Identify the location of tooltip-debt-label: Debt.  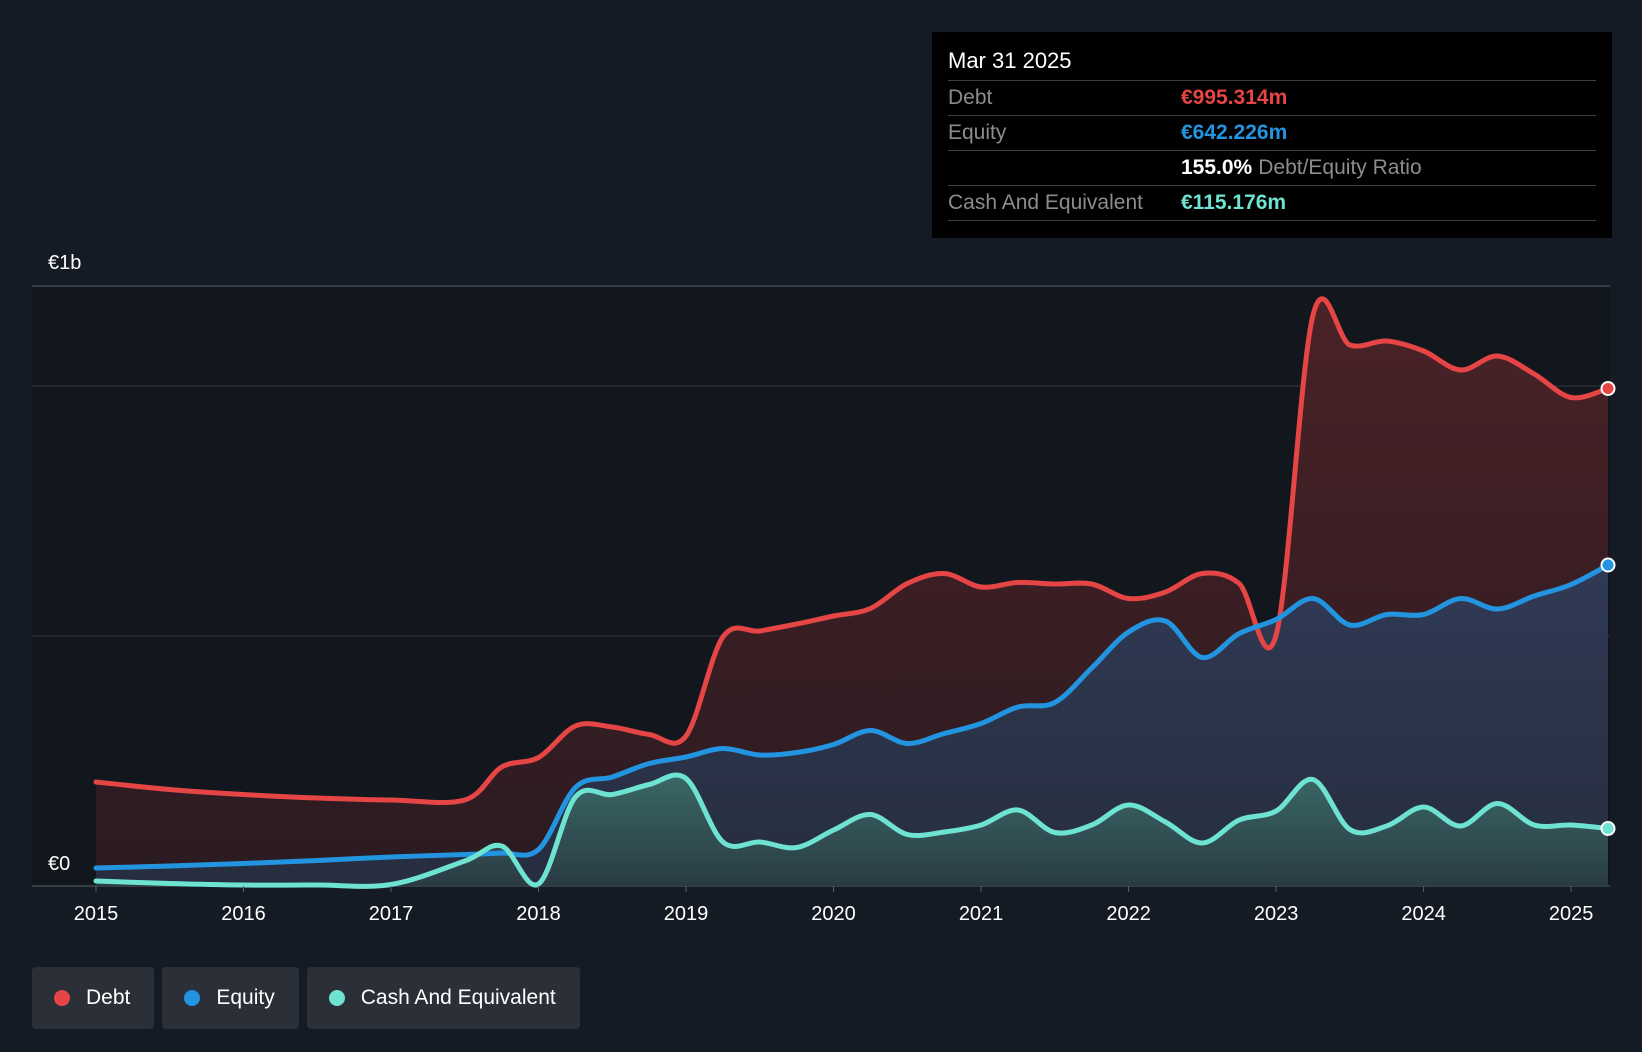
(970, 97).